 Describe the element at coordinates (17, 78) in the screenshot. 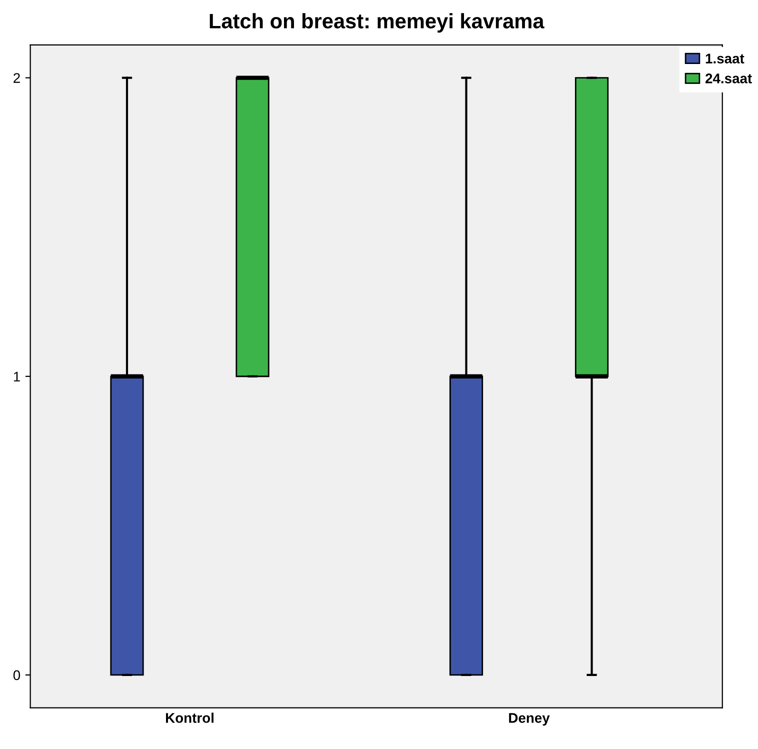

I see `y-tick-label: 2` at that location.